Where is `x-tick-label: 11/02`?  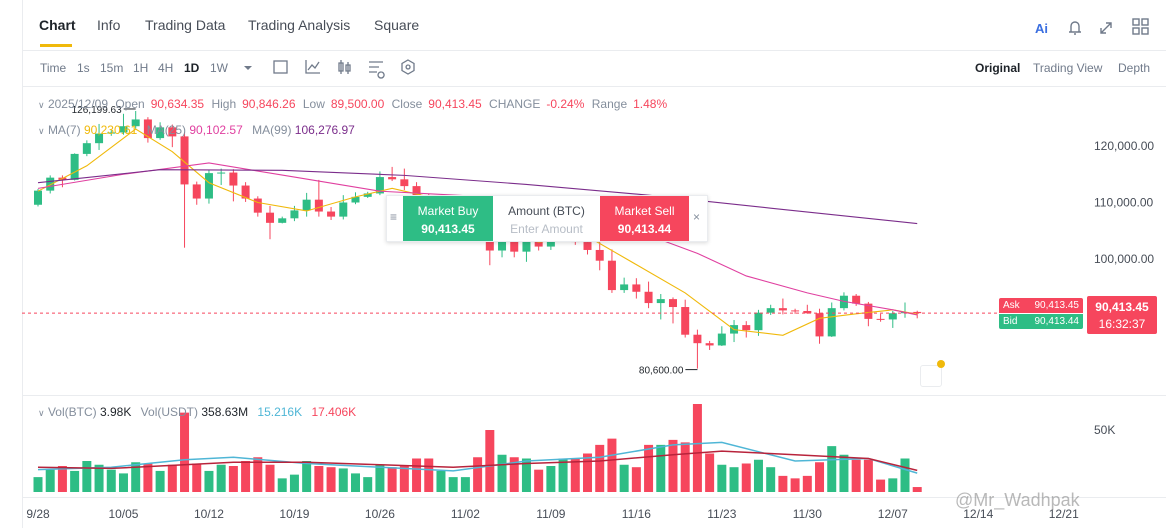 x-tick-label: 11/02 is located at coordinates (465, 514).